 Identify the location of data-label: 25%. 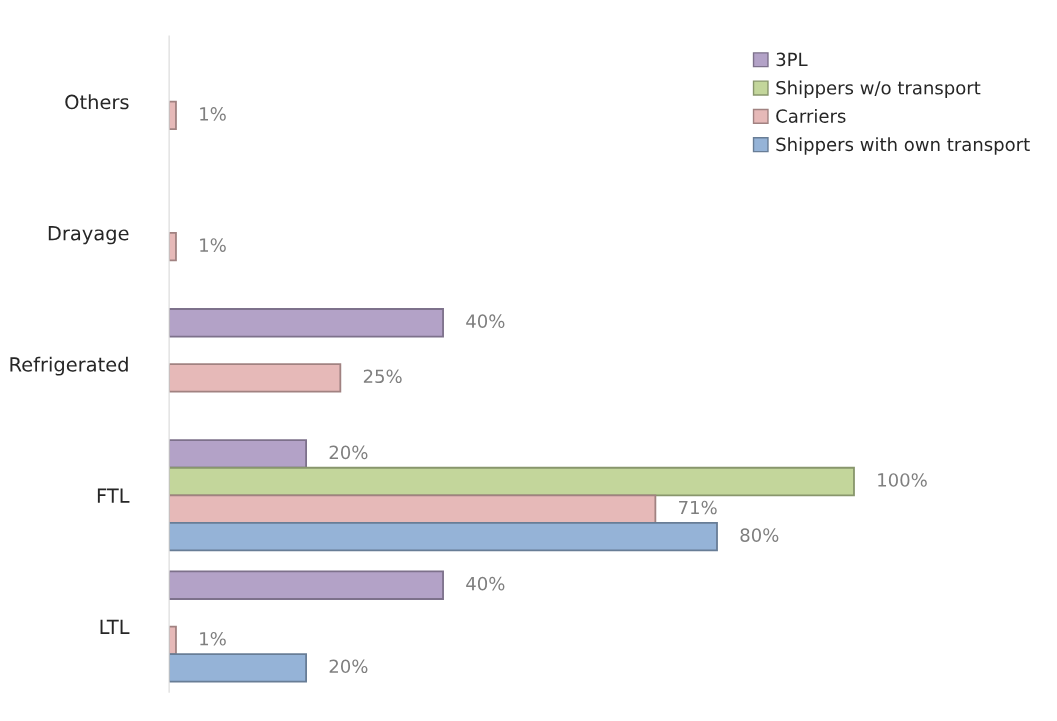
(382, 376).